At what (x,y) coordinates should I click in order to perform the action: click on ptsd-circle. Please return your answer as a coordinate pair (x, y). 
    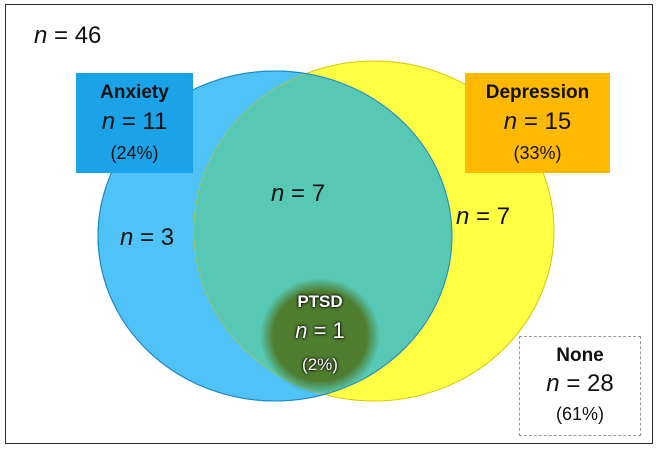
    Looking at the image, I should click on (320, 336).